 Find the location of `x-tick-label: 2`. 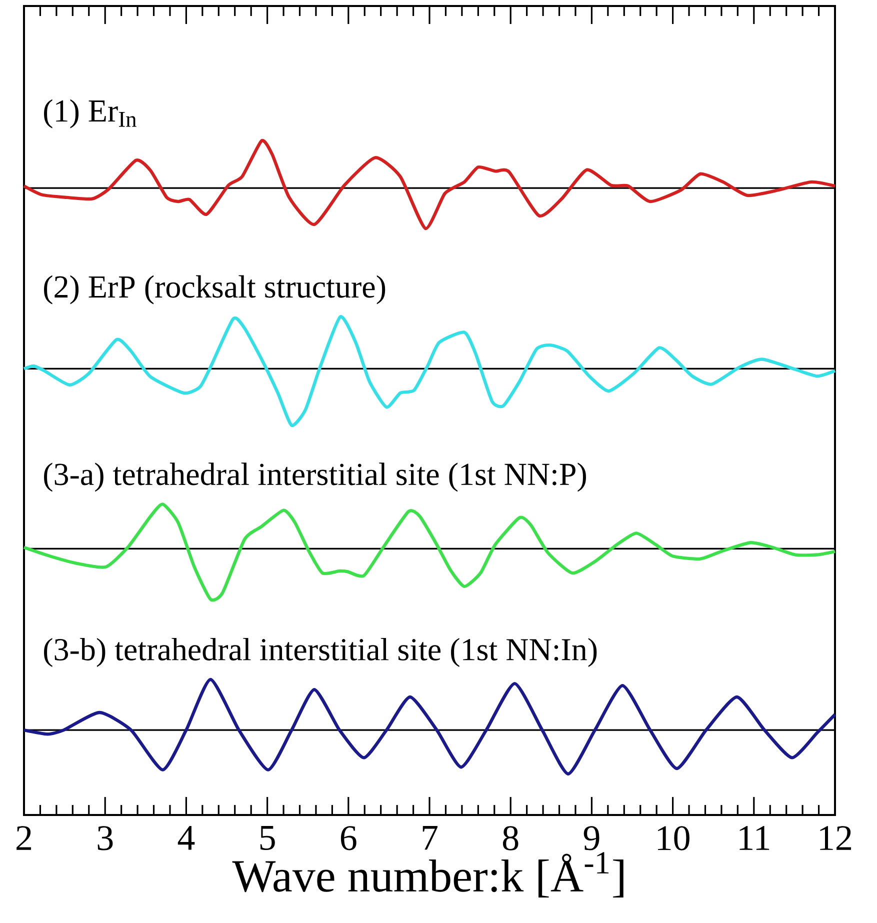

x-tick-label: 2 is located at coordinates (24, 838).